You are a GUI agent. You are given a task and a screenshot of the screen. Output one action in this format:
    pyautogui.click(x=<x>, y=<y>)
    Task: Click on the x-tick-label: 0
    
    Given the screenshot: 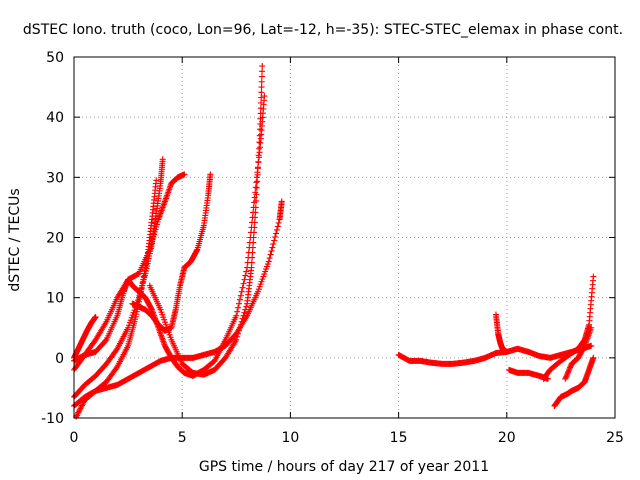 What is the action you would take?
    pyautogui.click(x=74, y=438)
    